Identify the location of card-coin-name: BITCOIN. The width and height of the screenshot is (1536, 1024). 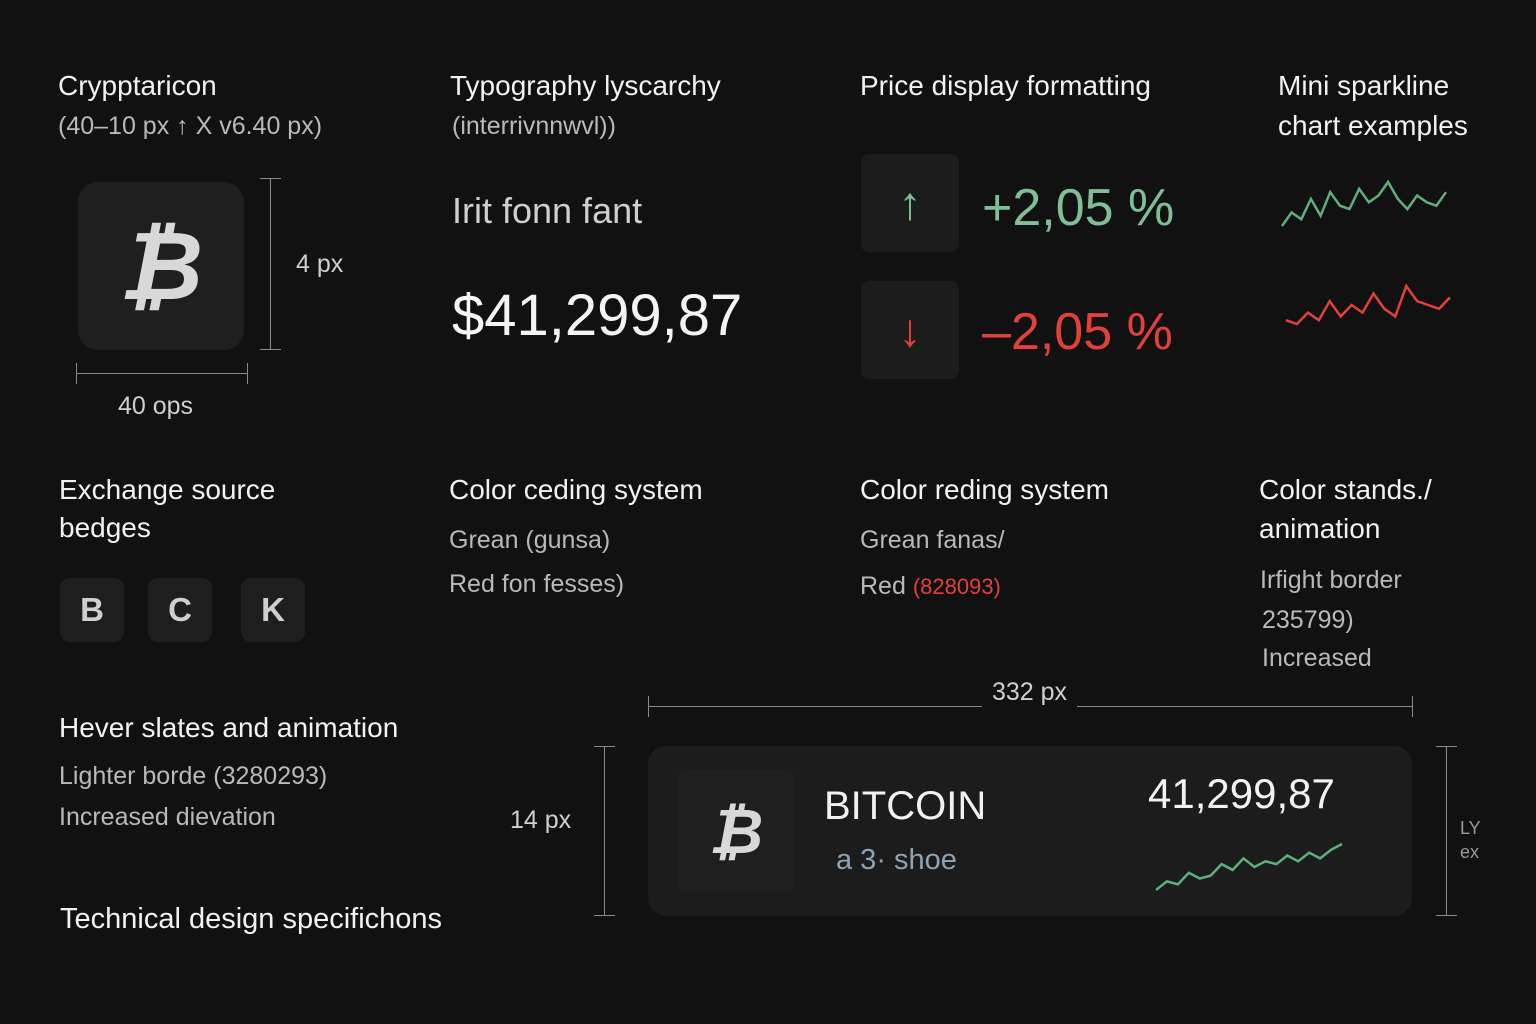
(905, 806).